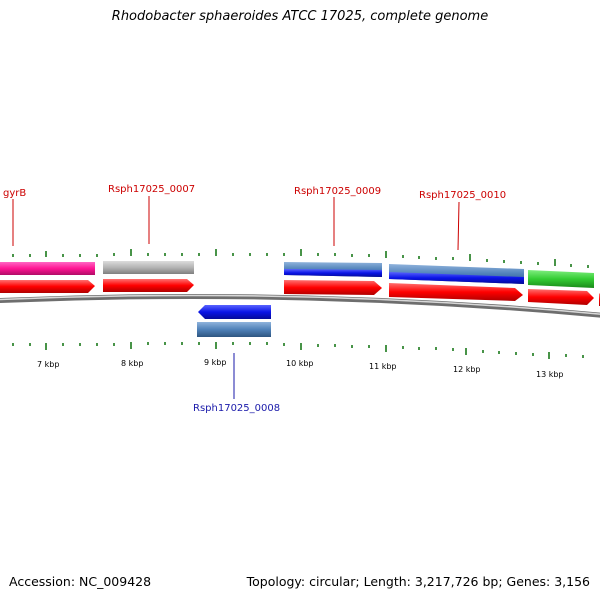 The image size is (600, 600). What do you see at coordinates (561, 279) in the screenshot?
I see `gene-green-feature` at bounding box center [561, 279].